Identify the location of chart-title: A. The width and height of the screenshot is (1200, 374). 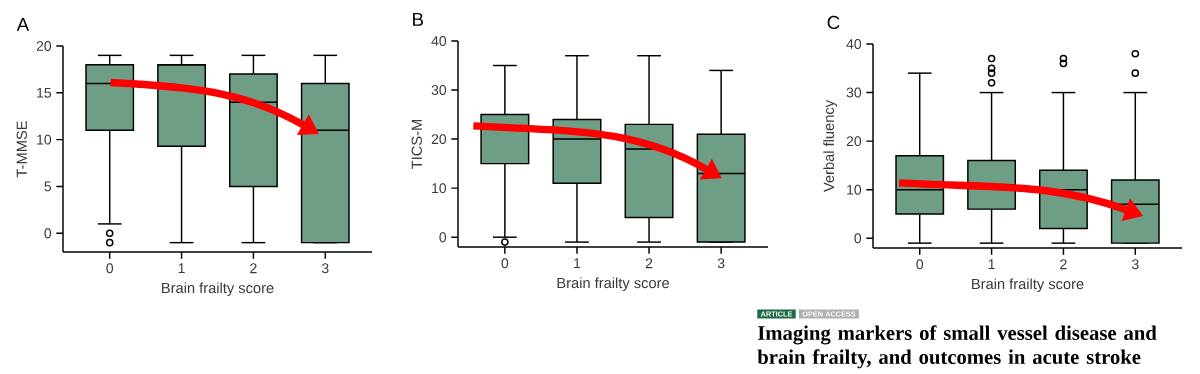
(23, 24).